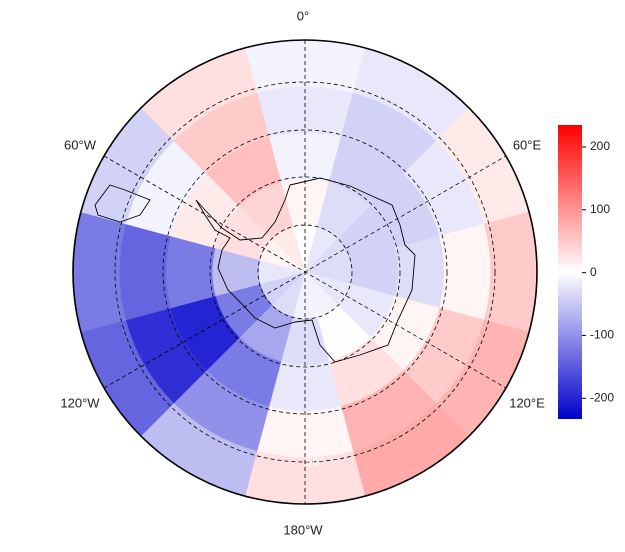  I want to click on colorbar-tick-label: -100, so click(602, 335).